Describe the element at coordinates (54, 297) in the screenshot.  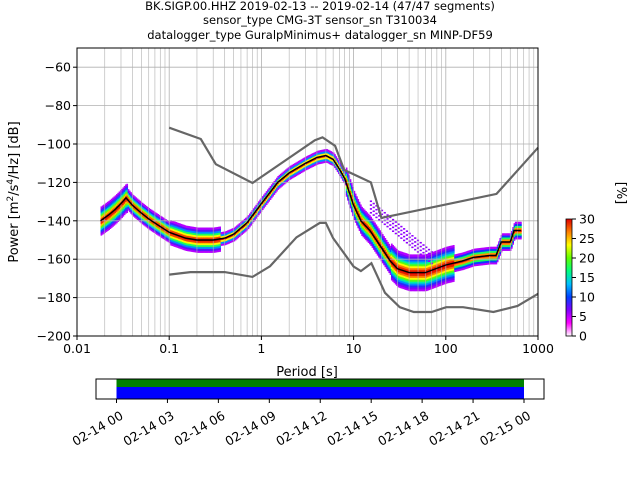
I see `y-tick-label: −180` at that location.